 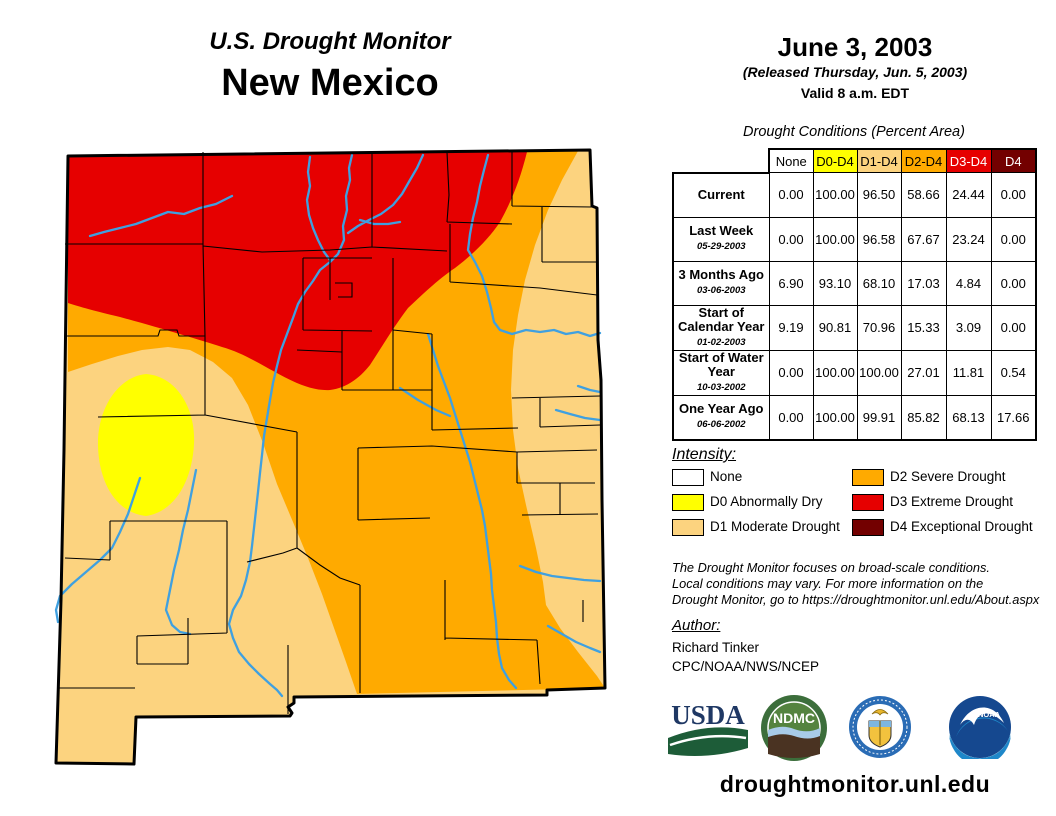 What do you see at coordinates (952, 527) in the screenshot?
I see `legend-item-d4: D4 Exceptional Drought` at bounding box center [952, 527].